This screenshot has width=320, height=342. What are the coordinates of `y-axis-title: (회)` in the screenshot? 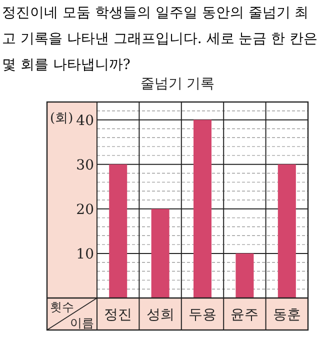 It's located at (62, 118).